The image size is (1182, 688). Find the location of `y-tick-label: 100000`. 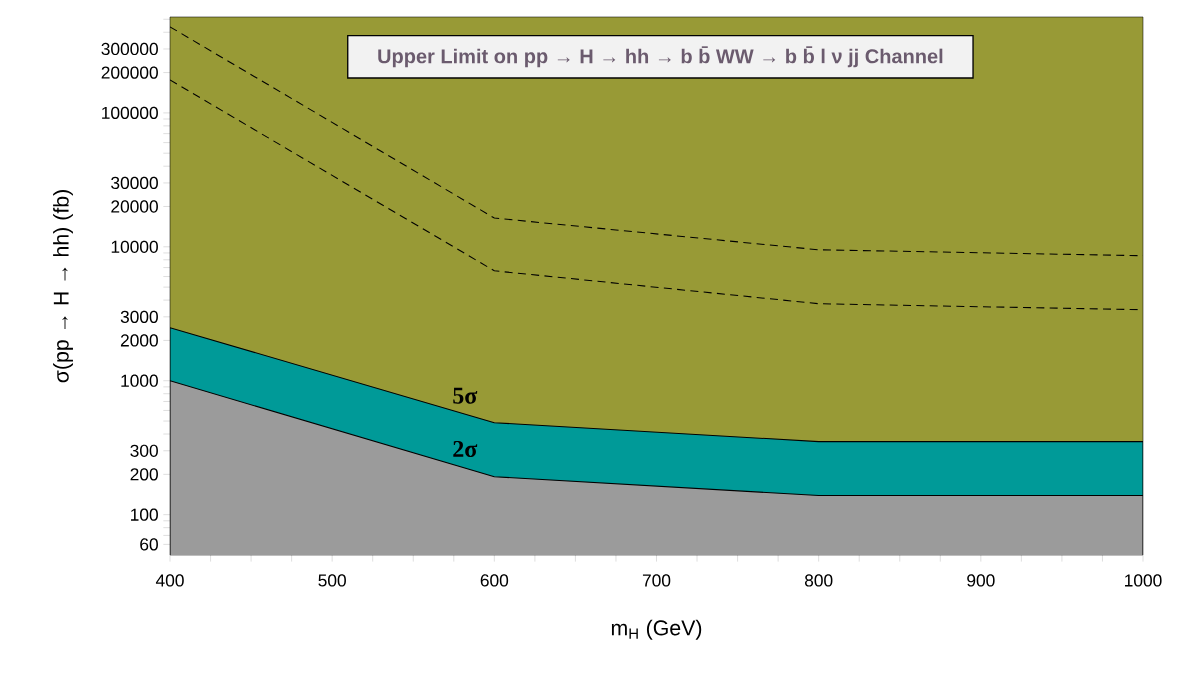

y-tick-label: 100000 is located at coordinates (130, 113).